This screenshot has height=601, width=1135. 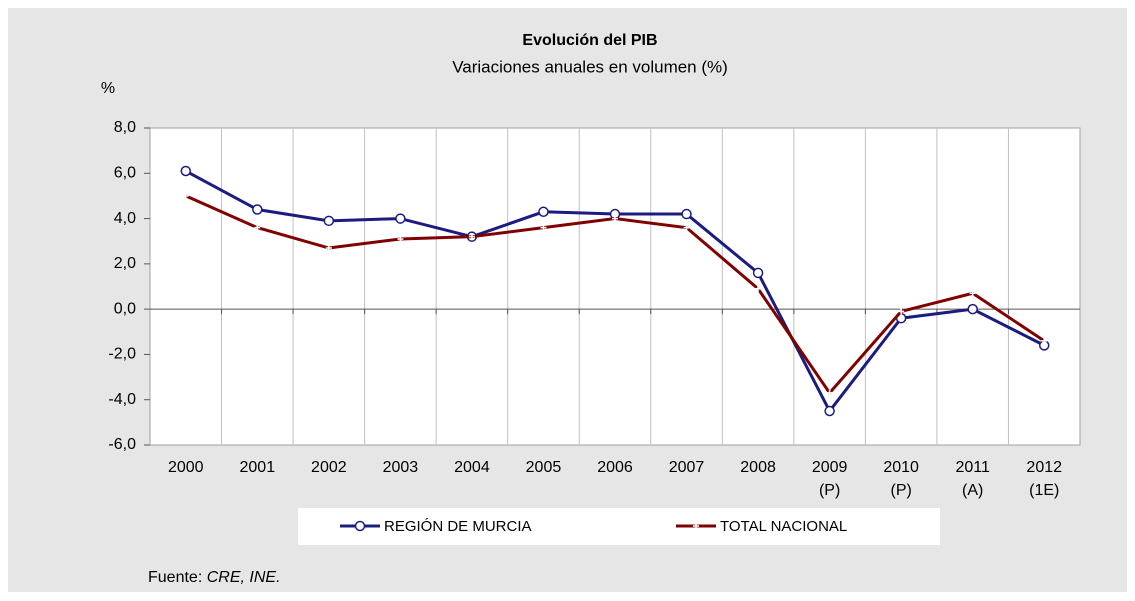 What do you see at coordinates (329, 467) in the screenshot?
I see `x-tick-label: 2002` at bounding box center [329, 467].